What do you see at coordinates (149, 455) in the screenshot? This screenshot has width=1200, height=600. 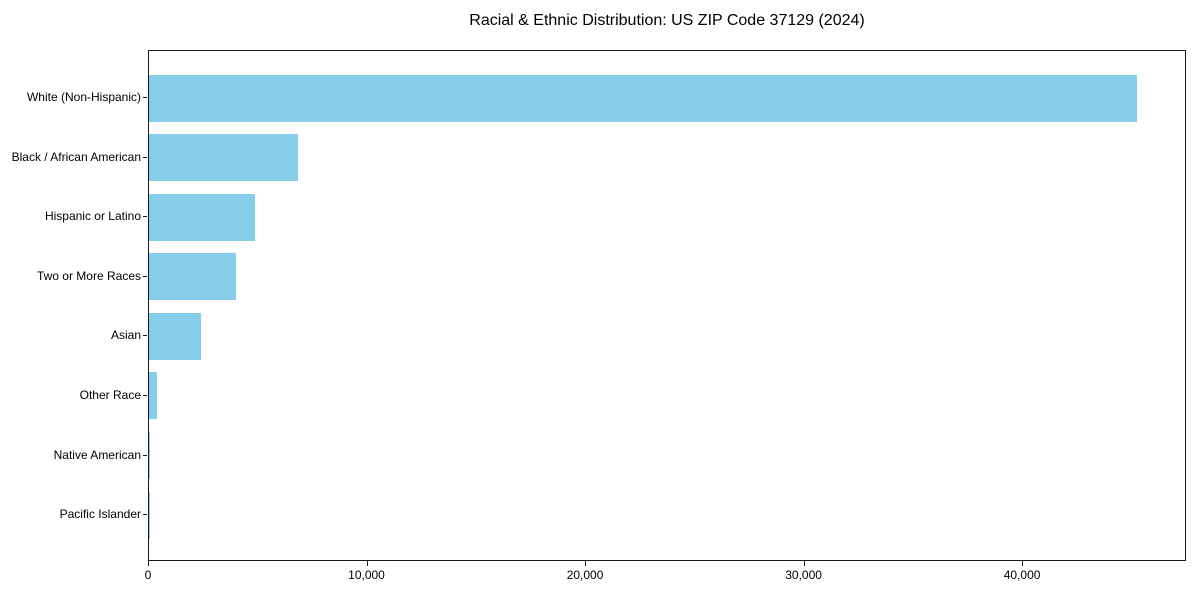 I see `bar-native-american` at bounding box center [149, 455].